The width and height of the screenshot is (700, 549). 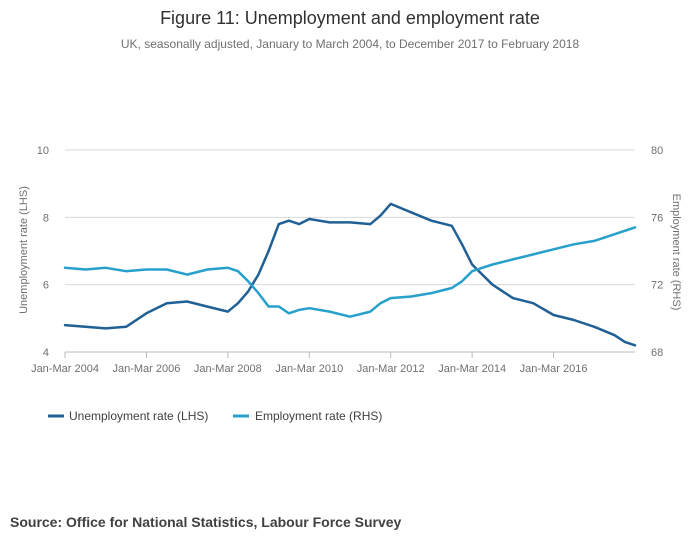 What do you see at coordinates (46, 218) in the screenshot?
I see `y-left-tick-label: 8` at bounding box center [46, 218].